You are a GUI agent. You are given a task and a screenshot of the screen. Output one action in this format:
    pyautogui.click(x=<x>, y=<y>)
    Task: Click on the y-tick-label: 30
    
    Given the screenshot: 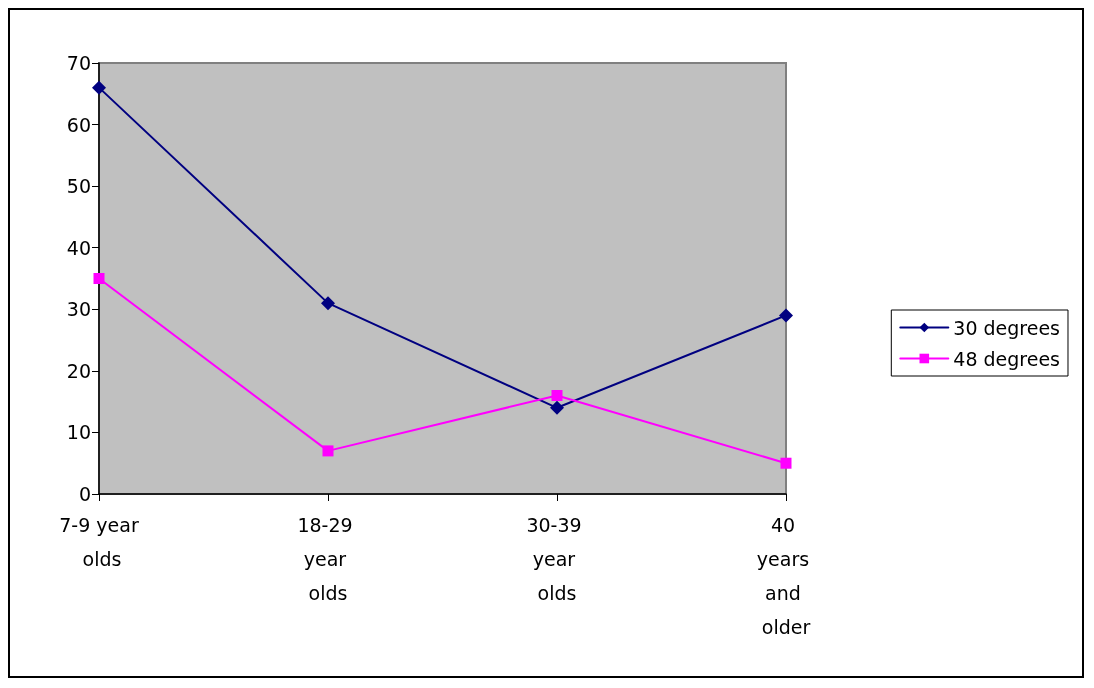 What is the action you would take?
    pyautogui.click(x=78, y=309)
    